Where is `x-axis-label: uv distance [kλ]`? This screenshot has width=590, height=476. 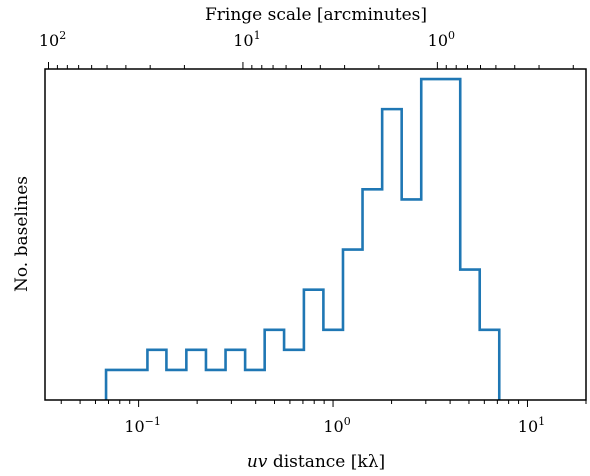 x-axis-label: uv distance [kλ] is located at coordinates (316, 462).